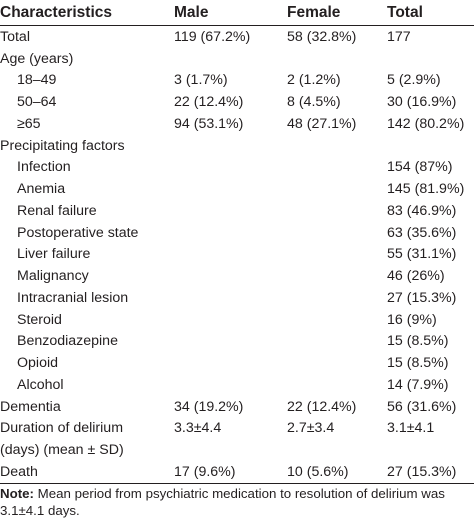  Describe the element at coordinates (209, 406) in the screenshot. I see `cell-male: 34 (19.2%)` at that location.